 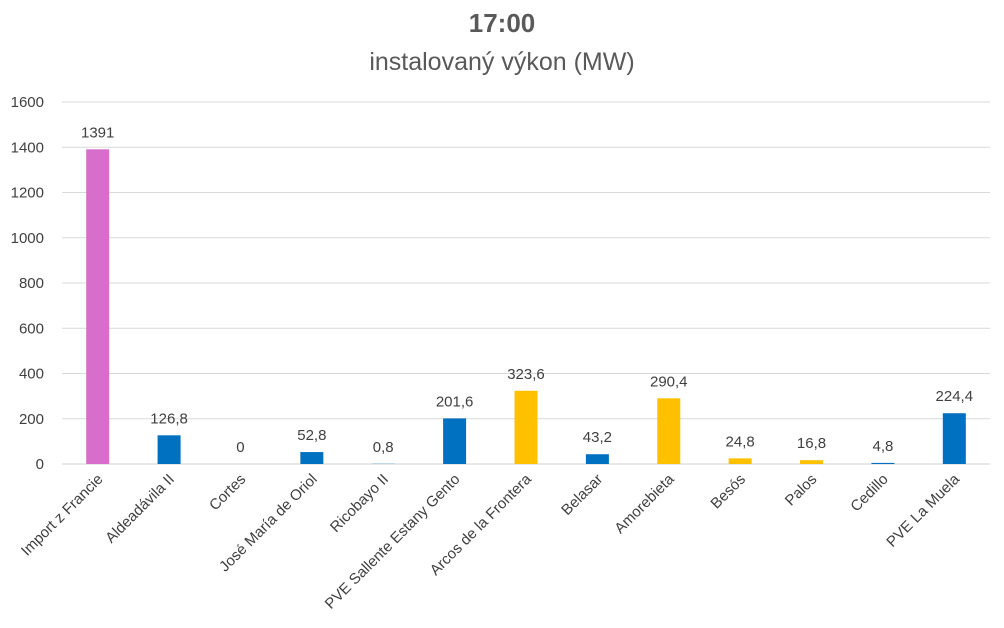 What do you see at coordinates (169, 418) in the screenshot?
I see `data-label: 126,8` at bounding box center [169, 418].